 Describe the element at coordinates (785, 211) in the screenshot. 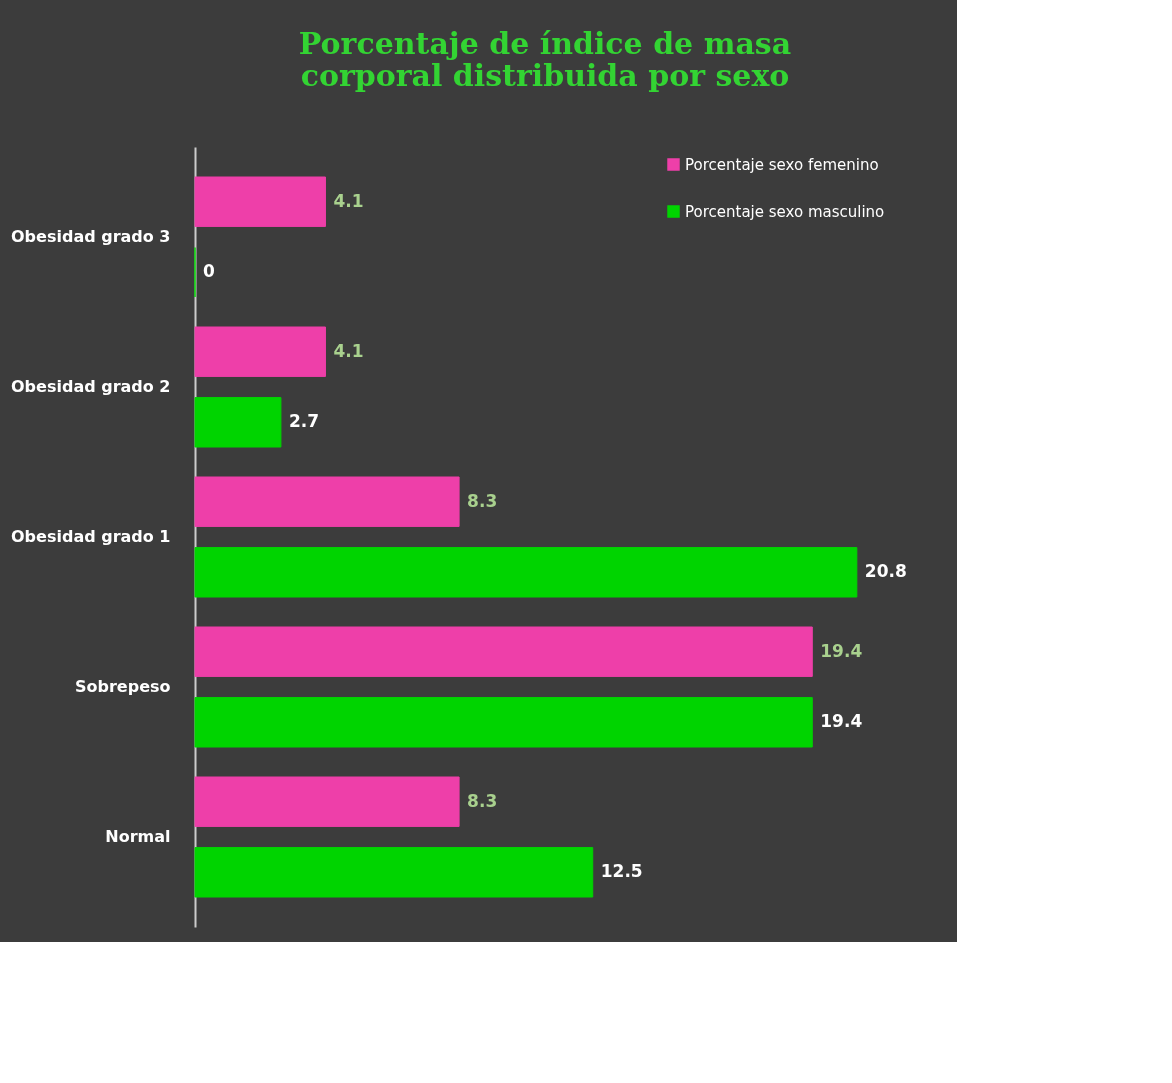

I see `legend-label: Porcentaje sexo masculino` at that location.